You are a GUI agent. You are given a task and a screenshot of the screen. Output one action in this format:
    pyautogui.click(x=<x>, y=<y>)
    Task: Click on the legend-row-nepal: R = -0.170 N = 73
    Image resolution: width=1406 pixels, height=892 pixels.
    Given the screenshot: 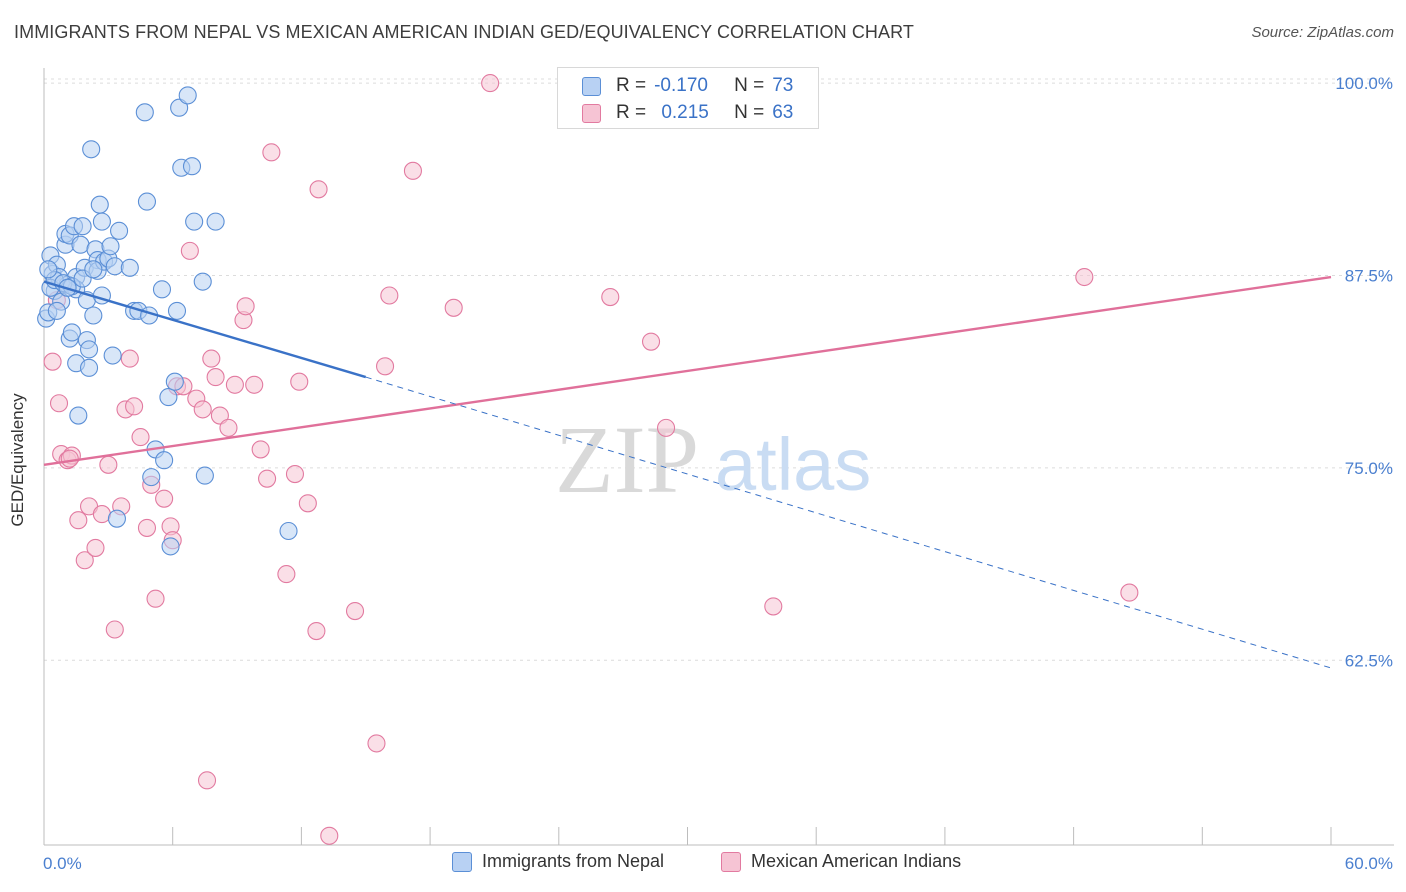 What is the action you would take?
    pyautogui.click(x=687, y=86)
    